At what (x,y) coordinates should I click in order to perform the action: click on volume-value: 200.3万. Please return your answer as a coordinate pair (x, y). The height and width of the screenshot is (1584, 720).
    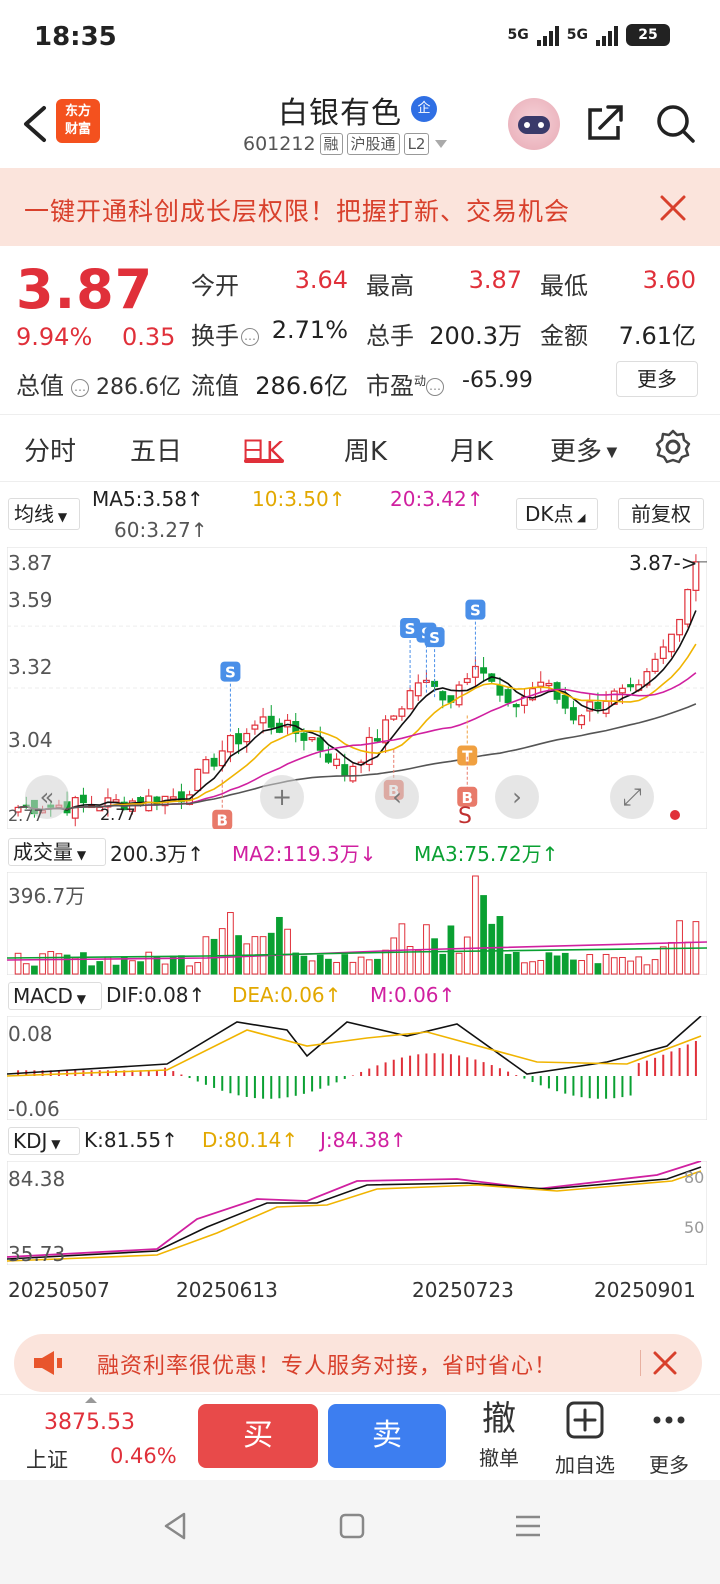
    Looking at the image, I should click on (475, 336).